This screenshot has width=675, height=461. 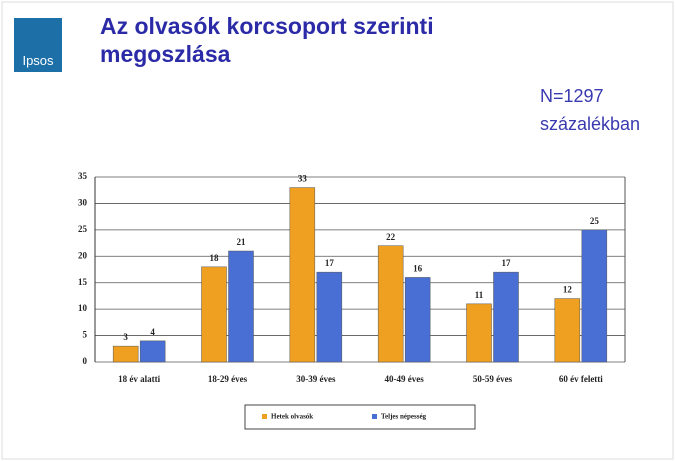 I want to click on subtitle: százalékban, so click(x=590, y=124).